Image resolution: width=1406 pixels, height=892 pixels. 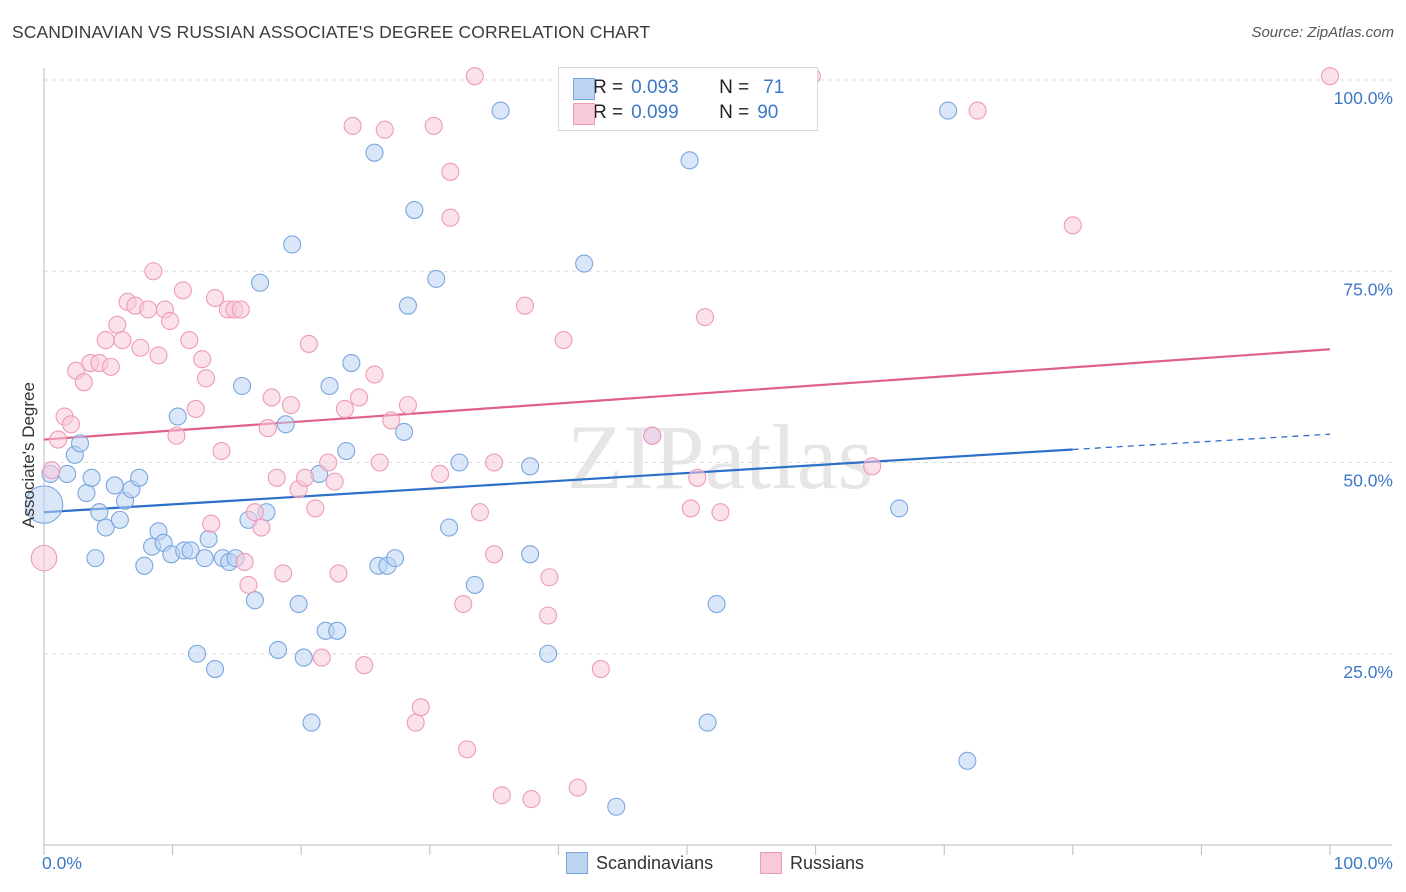 I want to click on chart-source: Source: ZipAtlas.com, so click(x=1322, y=32).